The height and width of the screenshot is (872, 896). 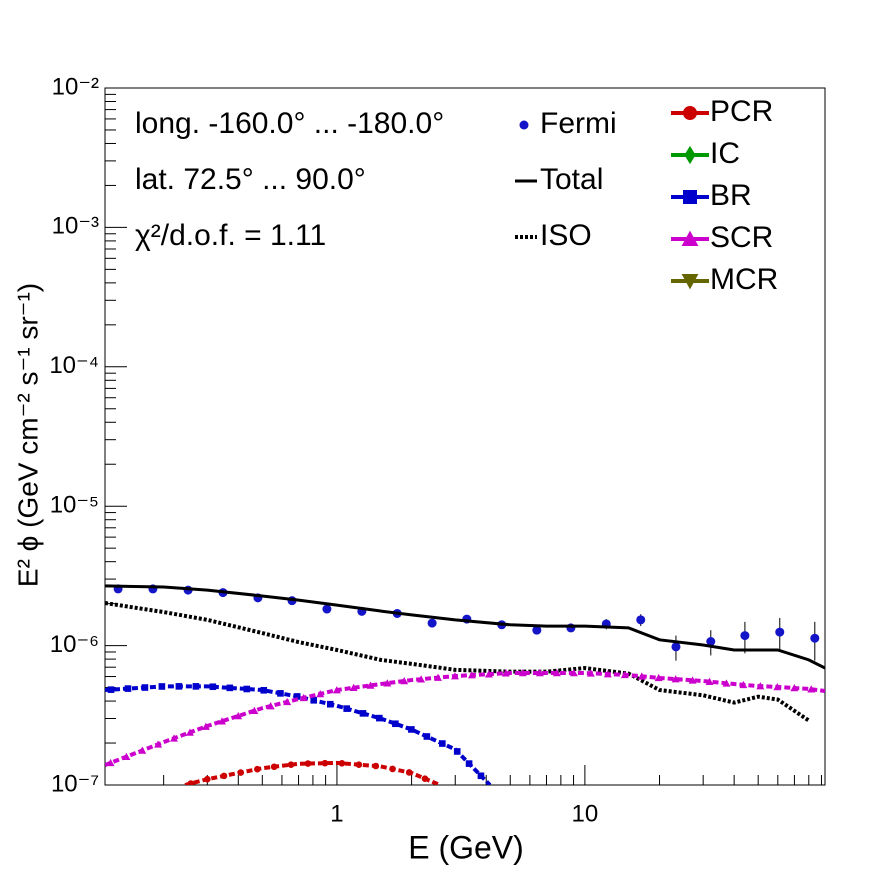 I want to click on legend-label: ISO, so click(x=566, y=235).